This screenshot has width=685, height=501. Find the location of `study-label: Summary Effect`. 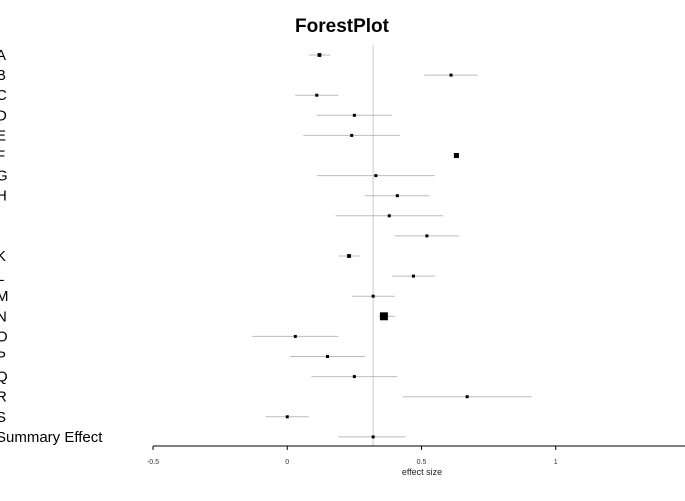

study-label: Summary Effect is located at coordinates (51, 437).